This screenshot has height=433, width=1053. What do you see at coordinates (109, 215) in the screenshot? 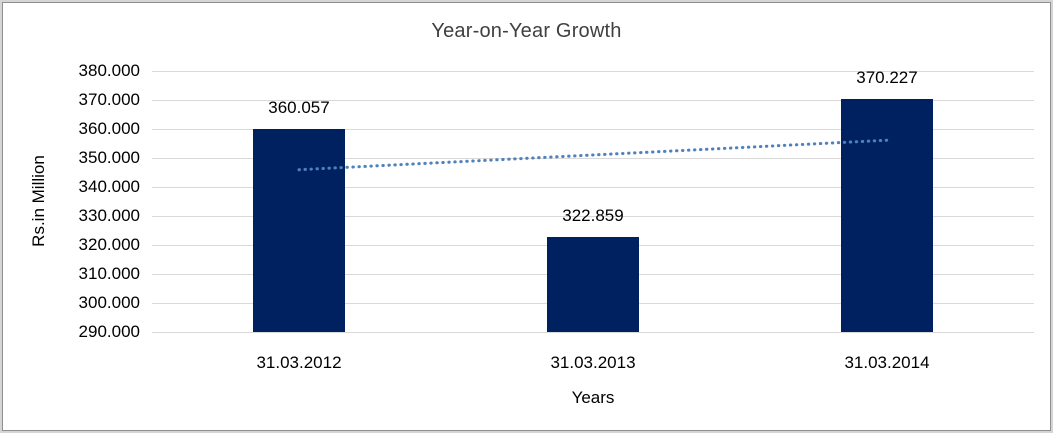
I see `y-tick-label: 330.000` at bounding box center [109, 215].